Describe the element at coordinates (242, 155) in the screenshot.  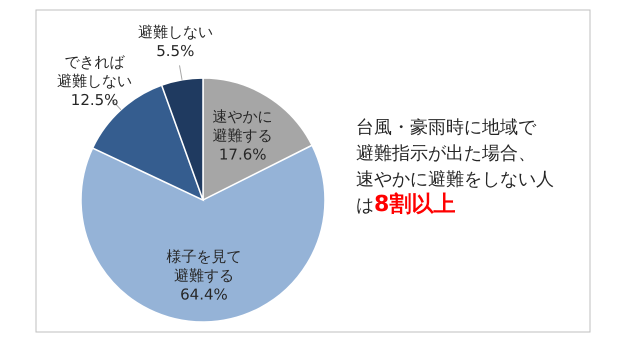
I see `data-label: 17.6%` at that location.